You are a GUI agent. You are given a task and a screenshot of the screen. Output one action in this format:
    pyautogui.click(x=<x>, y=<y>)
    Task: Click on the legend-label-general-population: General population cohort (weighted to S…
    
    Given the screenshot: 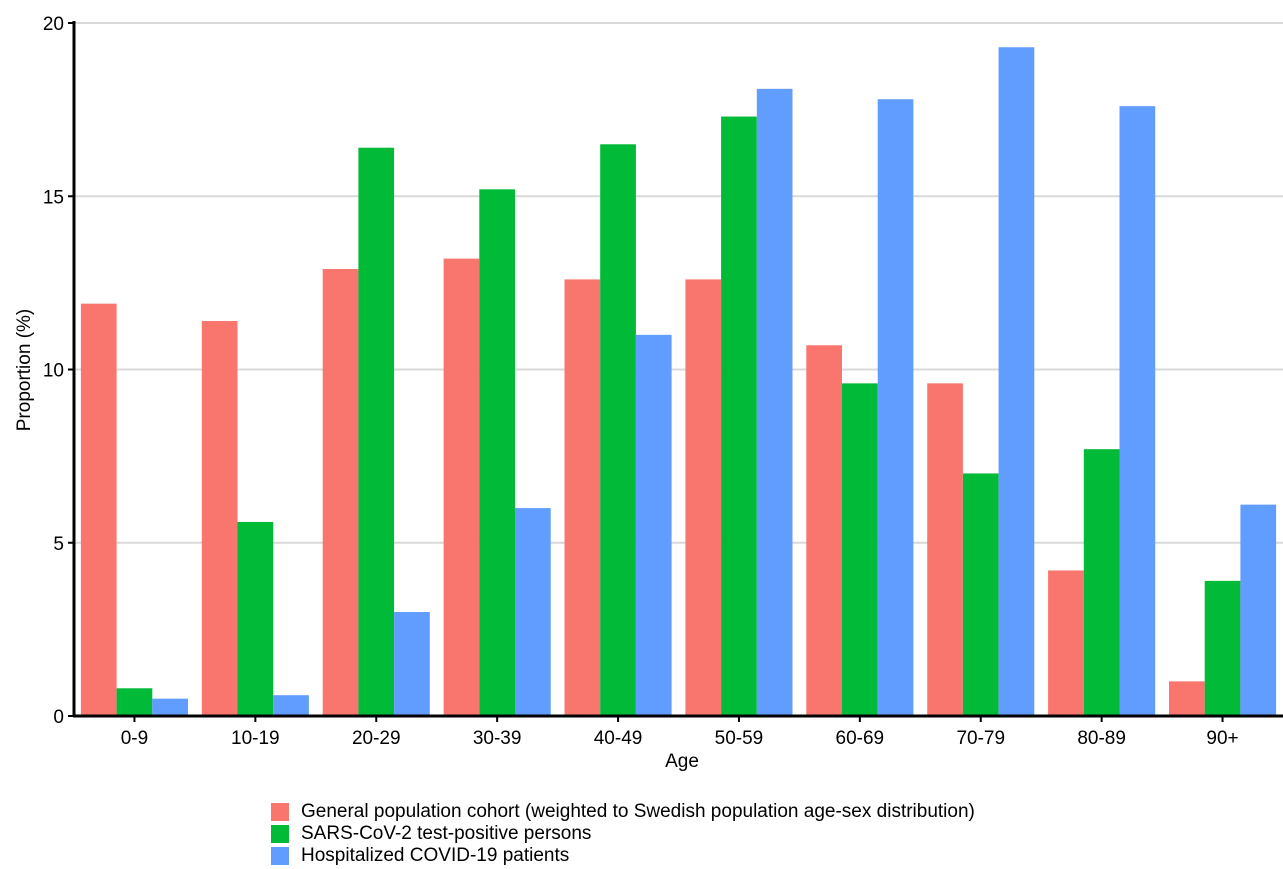 What is the action you would take?
    pyautogui.click(x=638, y=811)
    